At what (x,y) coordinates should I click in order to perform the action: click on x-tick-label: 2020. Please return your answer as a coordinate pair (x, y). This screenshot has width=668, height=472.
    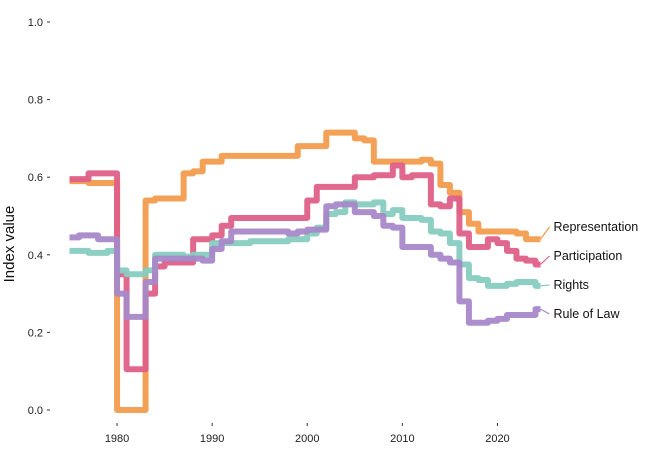
    Looking at the image, I should click on (497, 439).